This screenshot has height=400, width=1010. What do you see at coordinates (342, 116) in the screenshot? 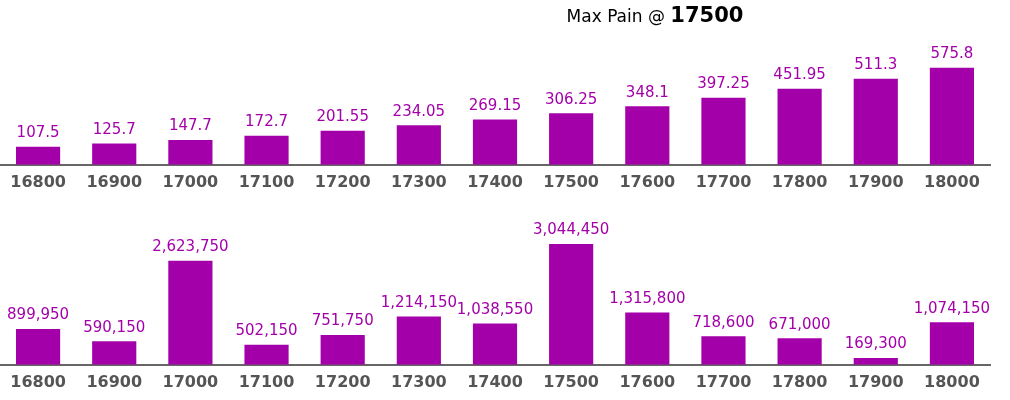
I see `data-label: 201.55` at bounding box center [342, 116].